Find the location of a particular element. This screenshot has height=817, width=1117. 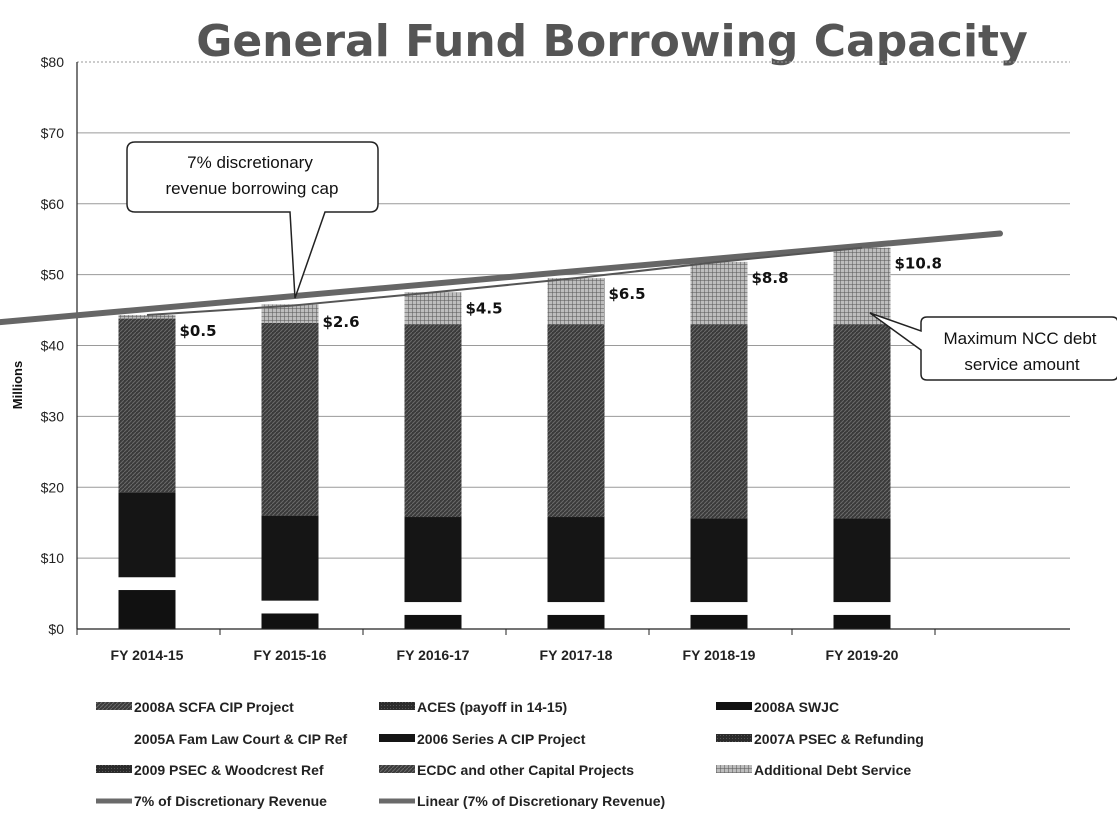

y-tick-label: $10 is located at coordinates (53, 558).